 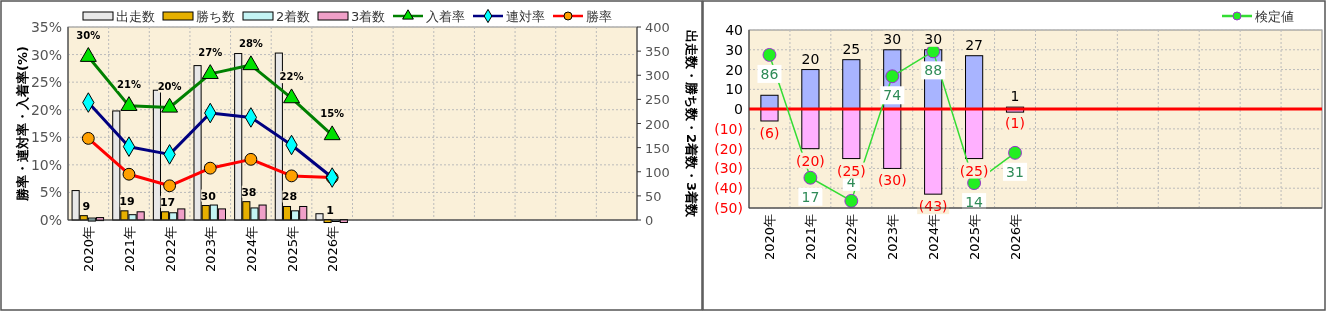 What do you see at coordinates (734, 89) in the screenshot?
I see `y-tick-label: 10` at bounding box center [734, 89].